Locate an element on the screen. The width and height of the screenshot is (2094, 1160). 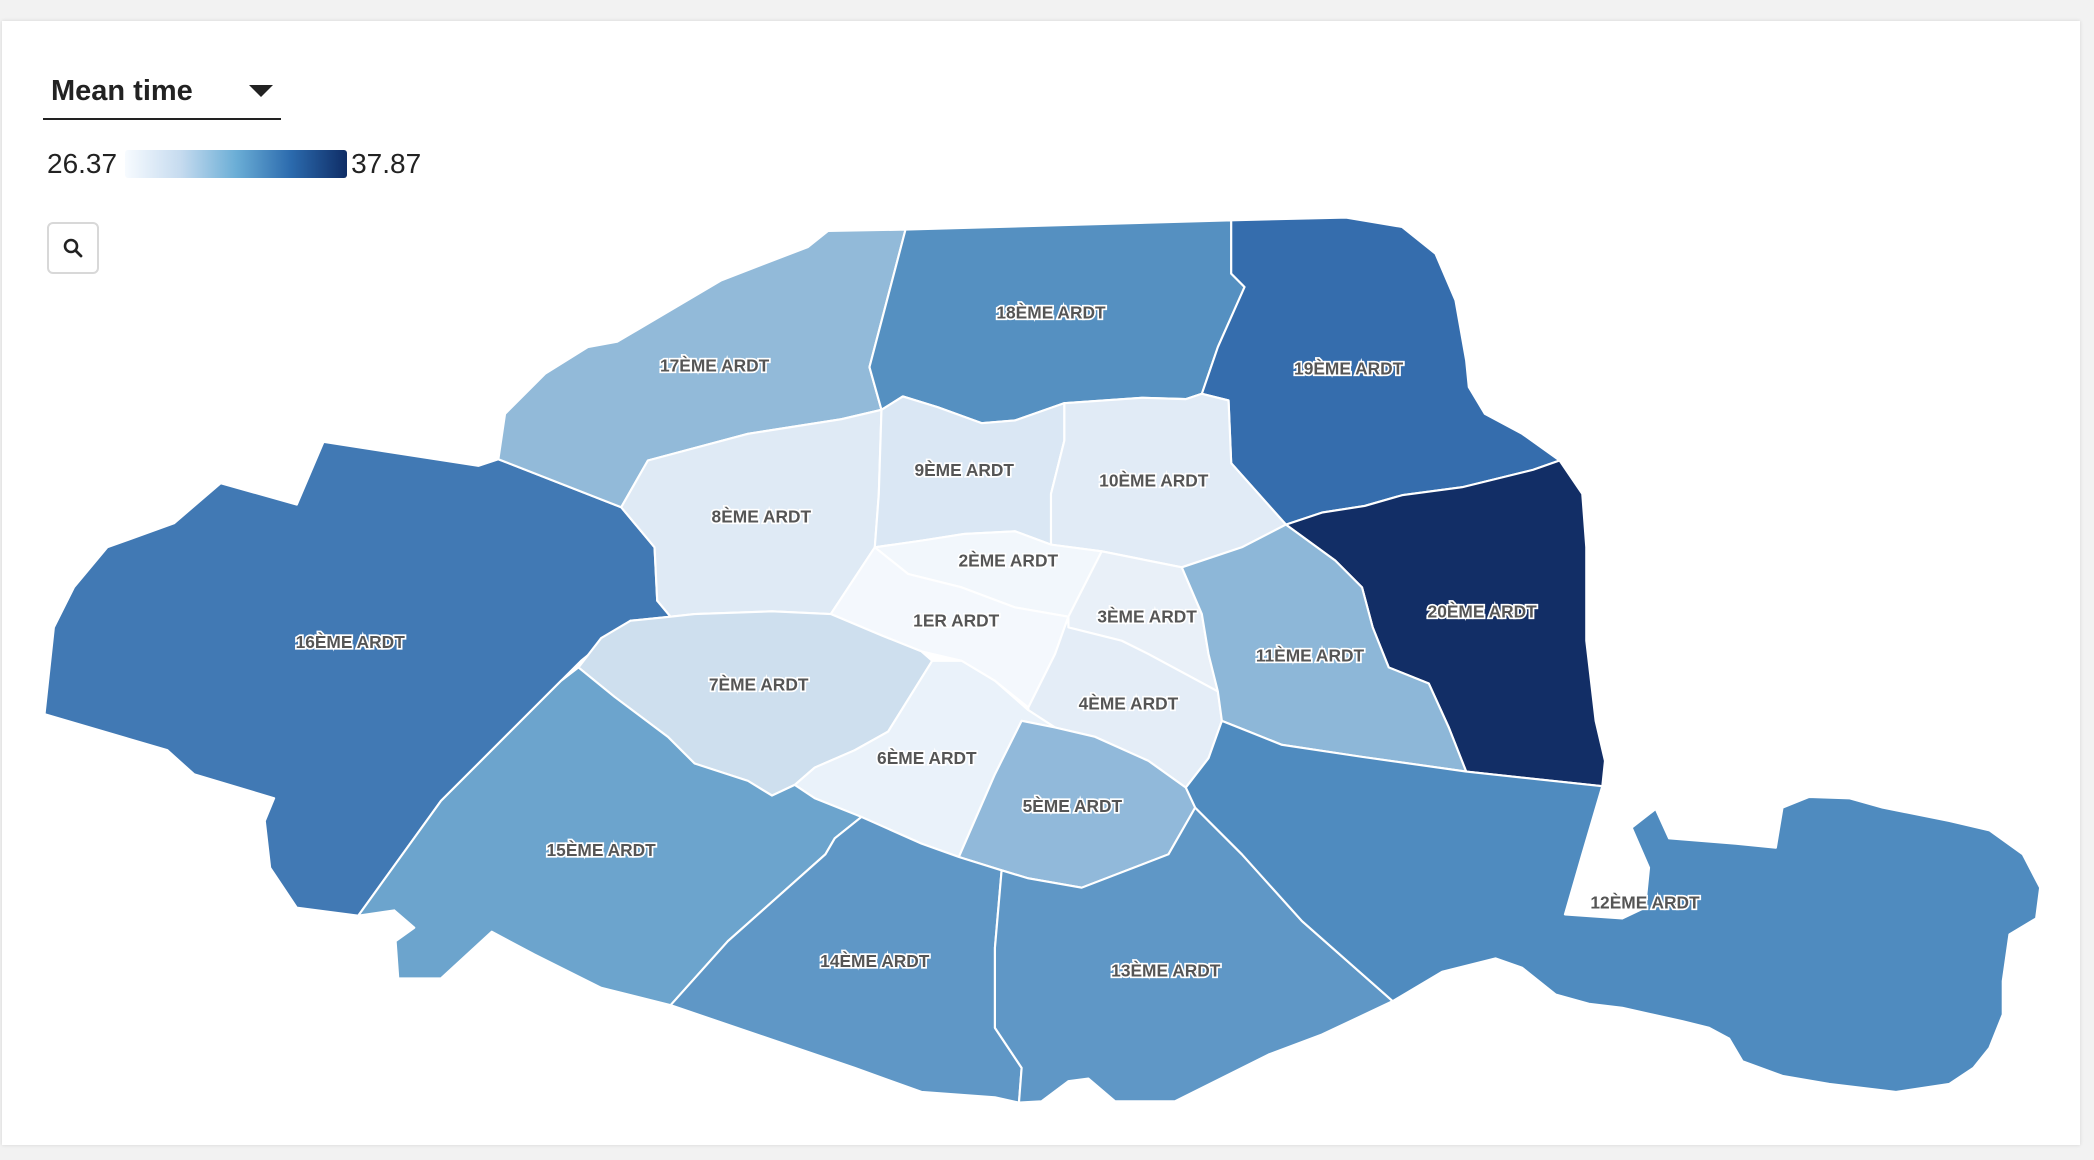
district-label-8: 8ÈME ARDT is located at coordinates (762, 517).